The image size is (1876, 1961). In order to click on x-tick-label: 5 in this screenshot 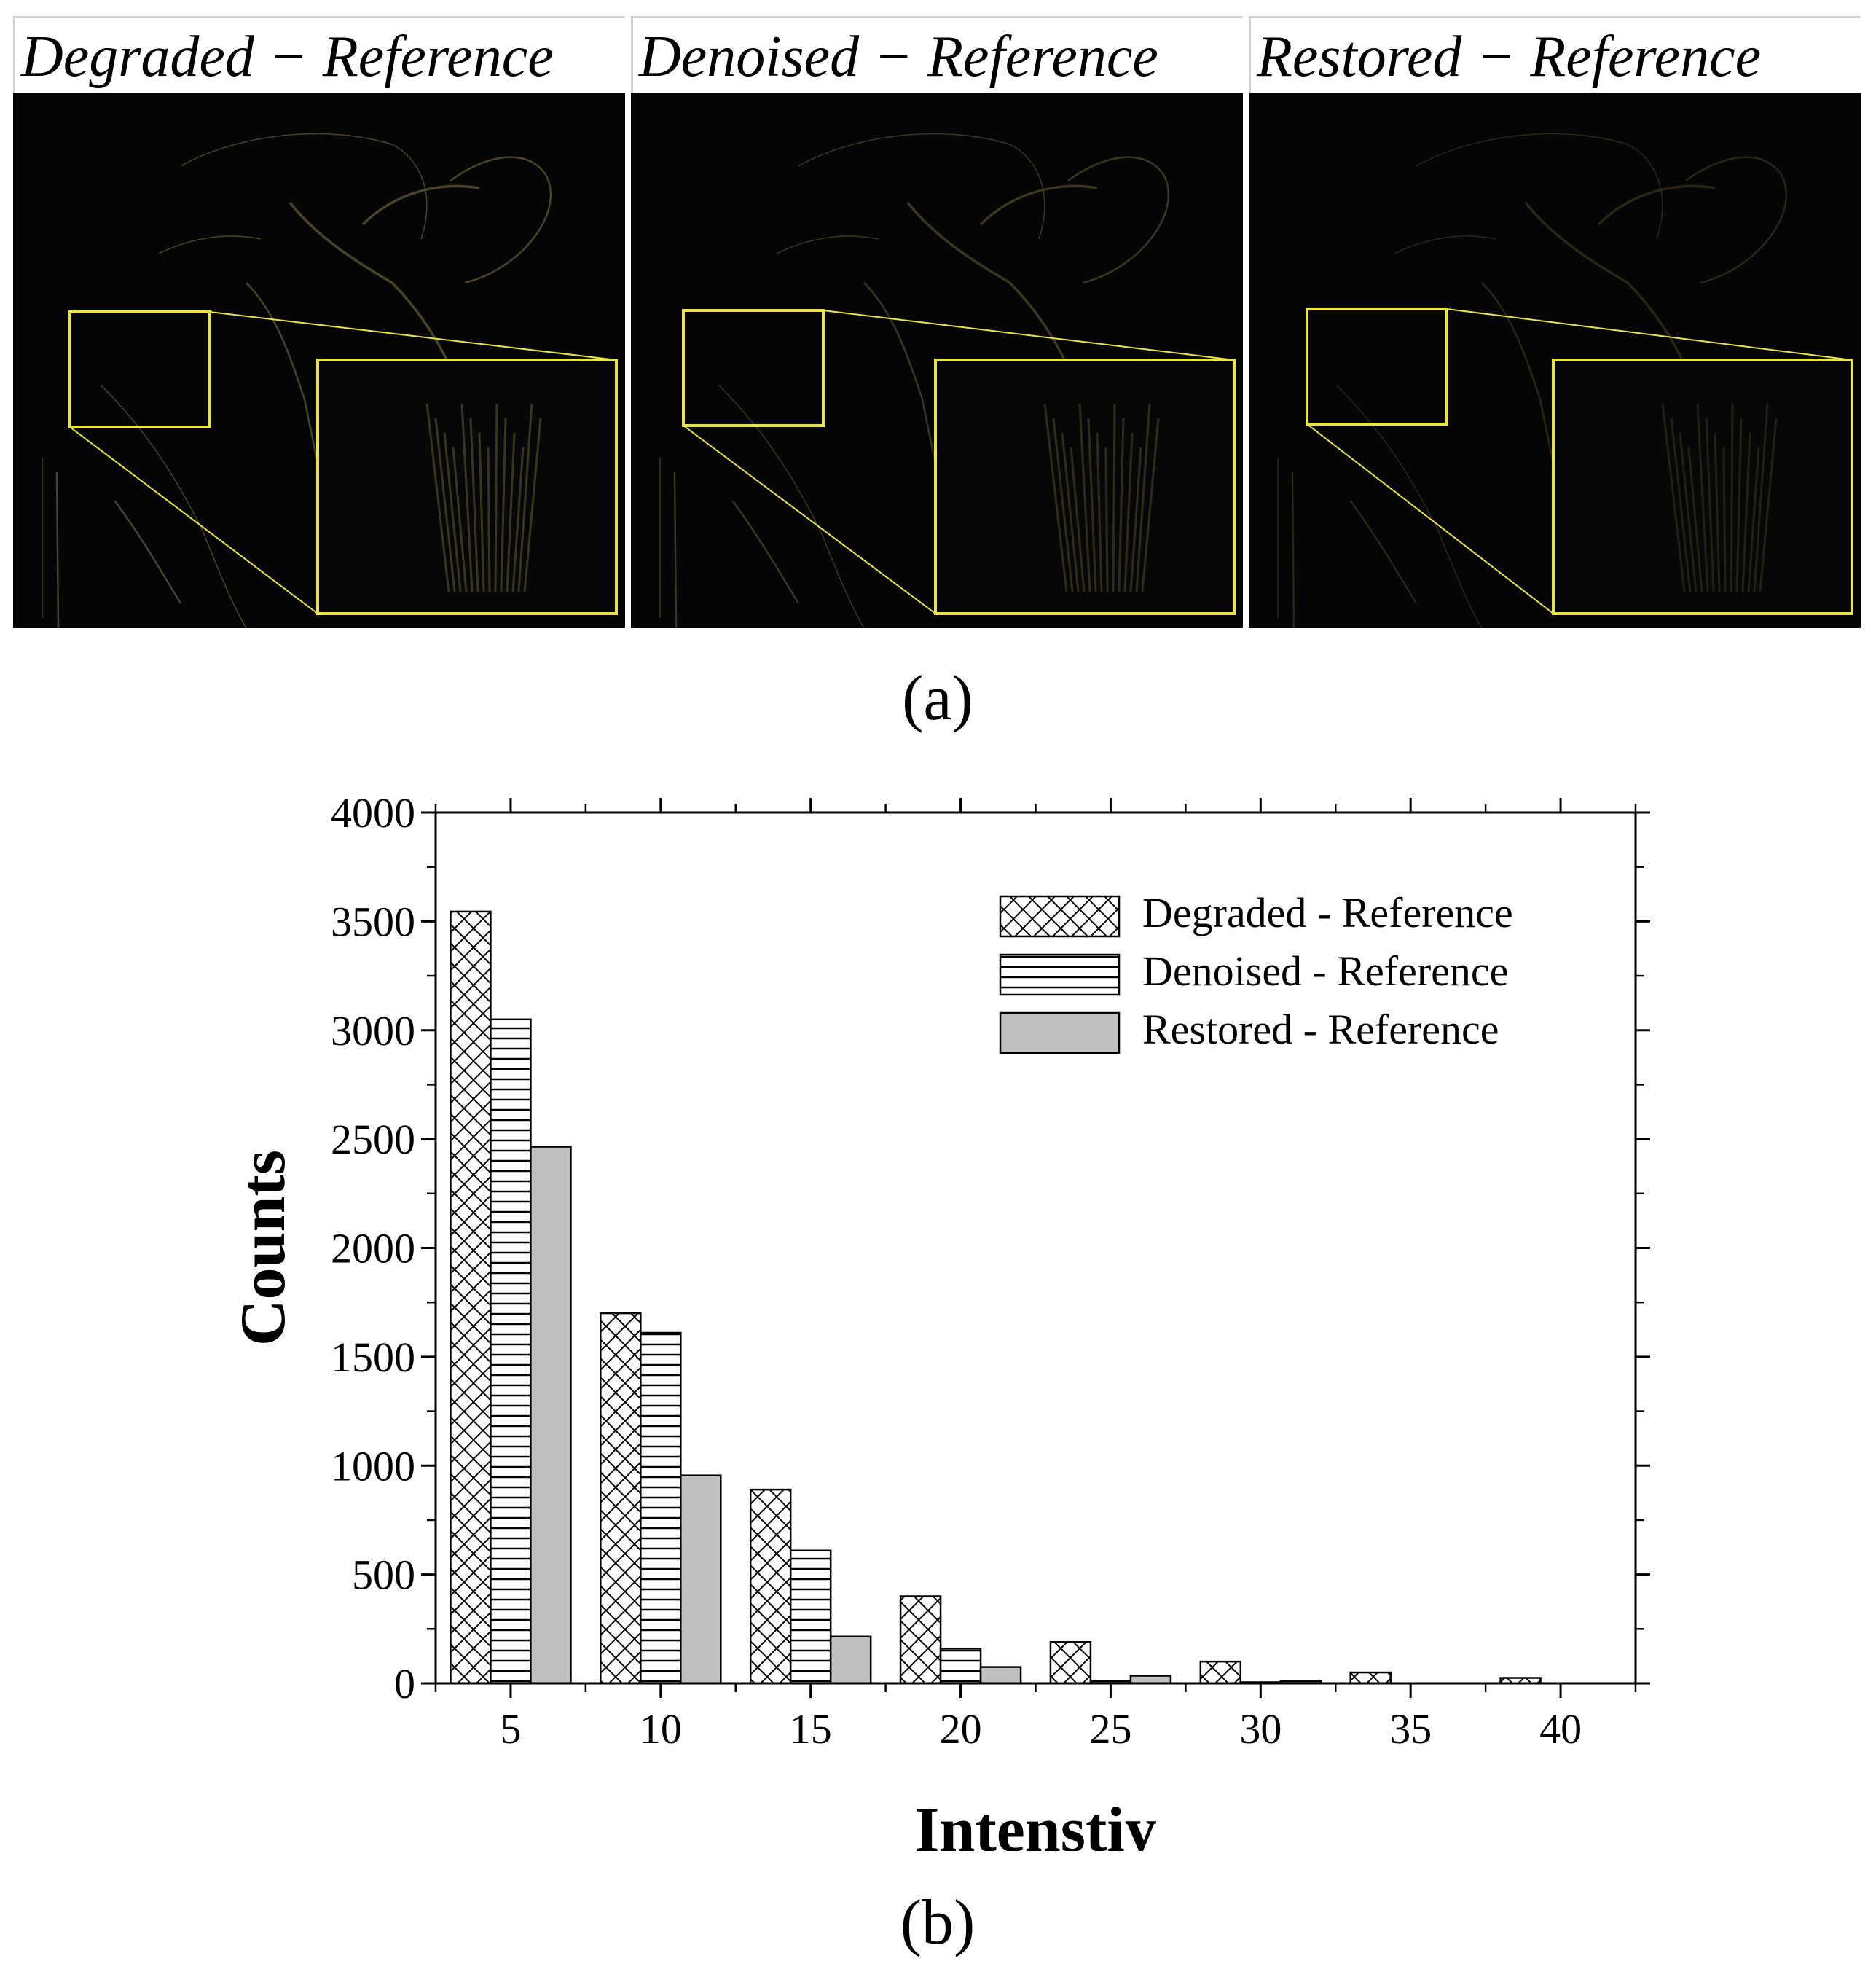, I will do `click(510, 1729)`.